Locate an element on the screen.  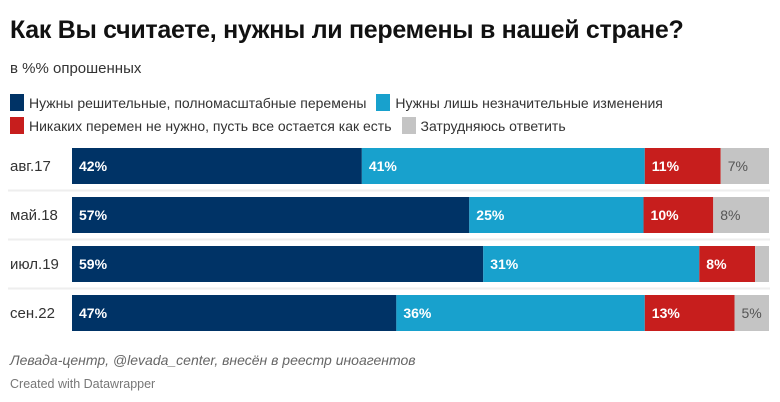
data-label: 41% is located at coordinates (383, 166).